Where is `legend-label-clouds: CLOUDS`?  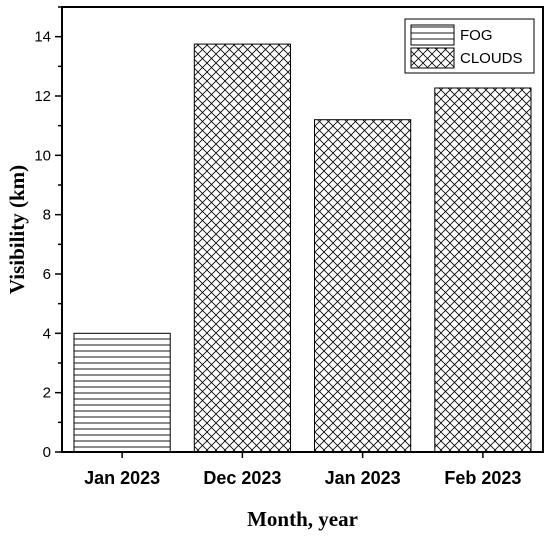
legend-label-clouds: CLOUDS is located at coordinates (491, 58).